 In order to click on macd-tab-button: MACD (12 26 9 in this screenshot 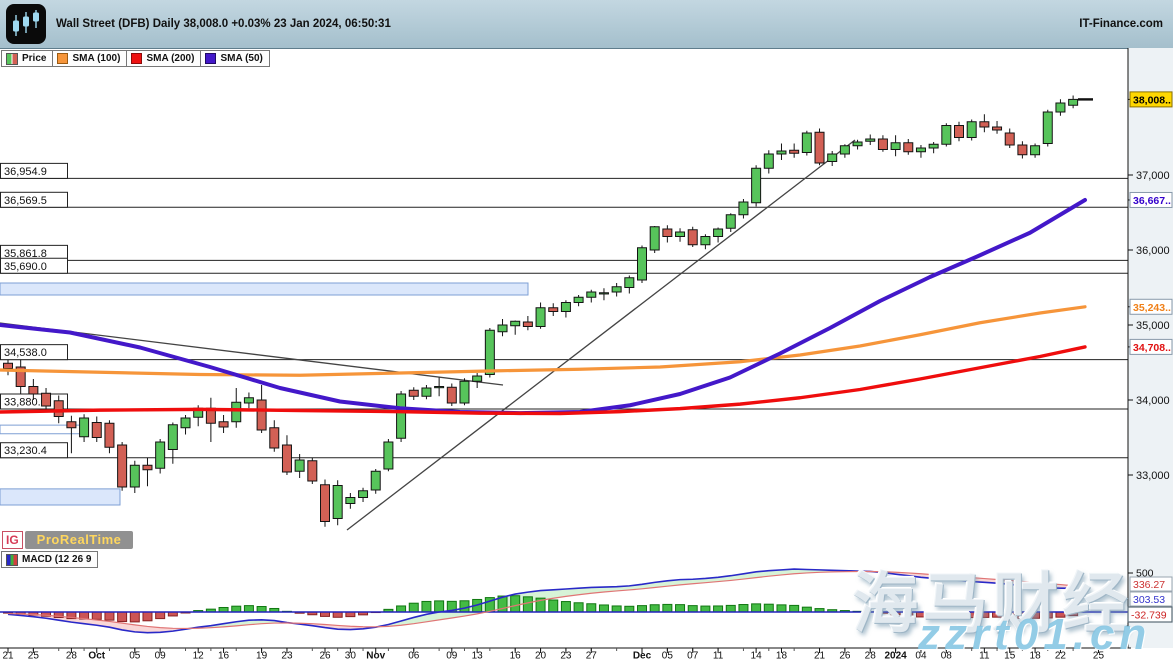, I will do `click(50, 559)`.